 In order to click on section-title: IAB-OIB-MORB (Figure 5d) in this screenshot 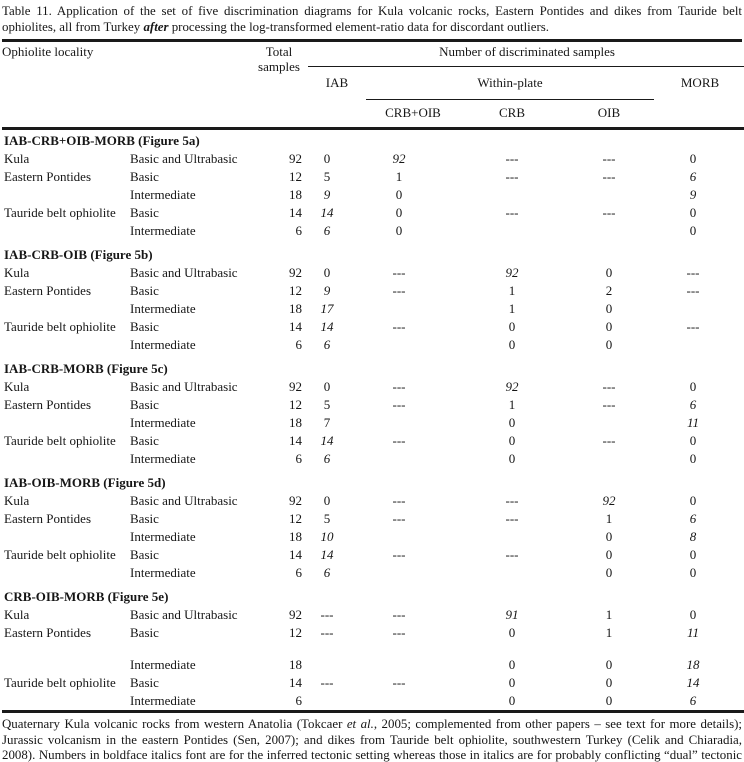, I will do `click(85, 482)`.